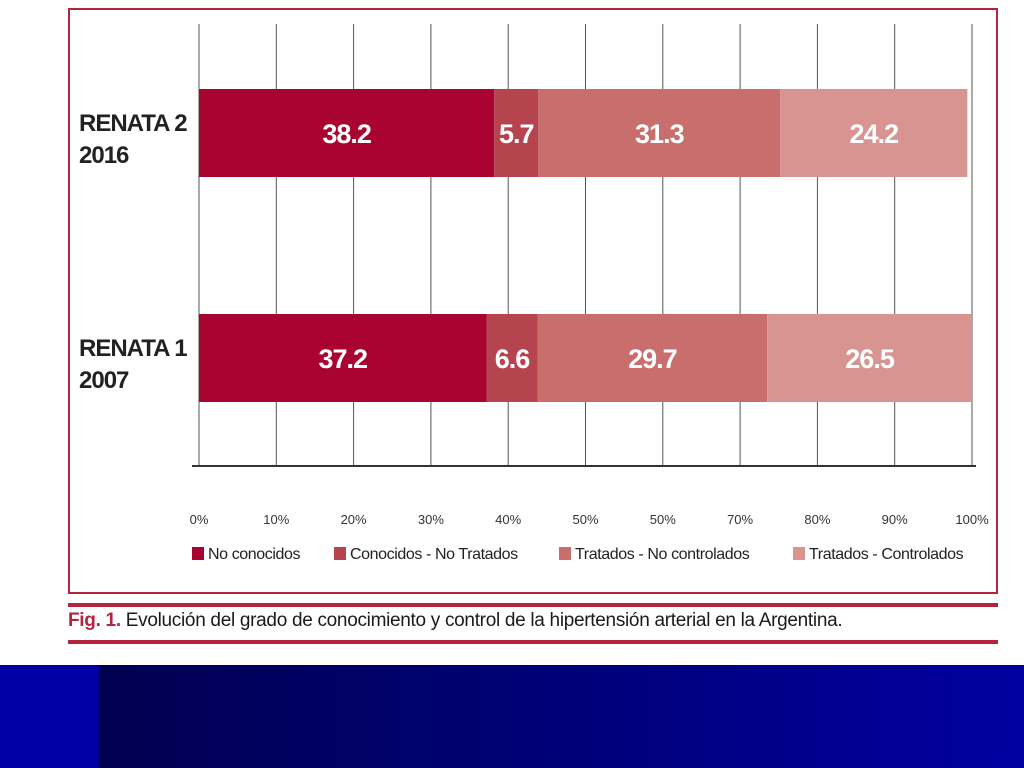 This screenshot has height=768, width=1024. I want to click on legend-label: Conocidos - No Tratados, so click(434, 554).